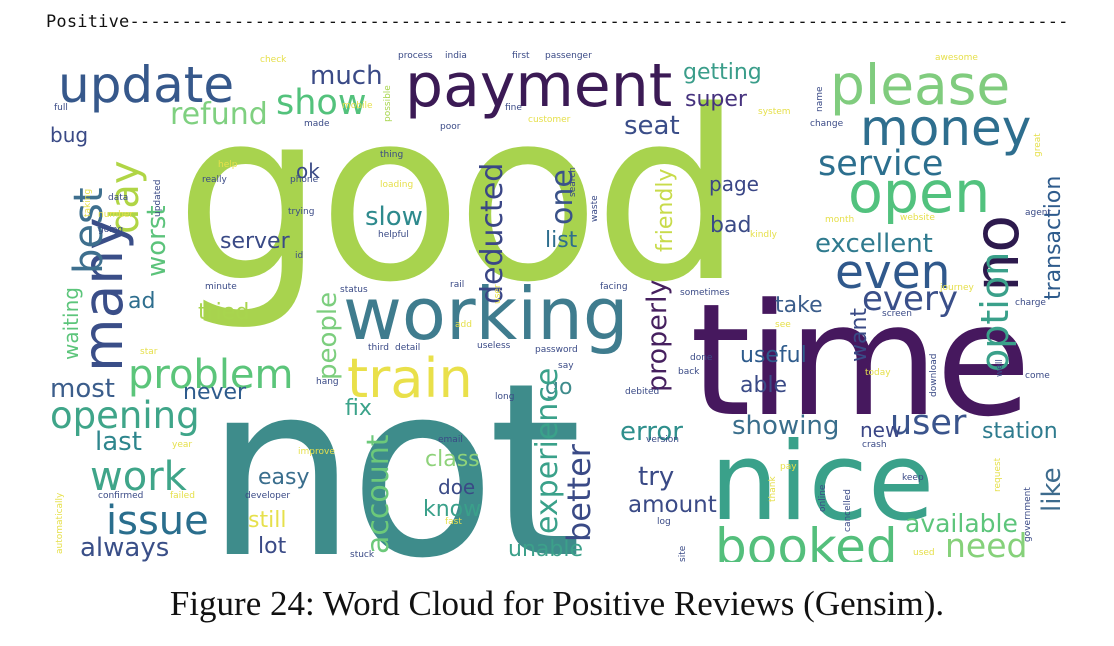 This screenshot has height=646, width=1114. Describe the element at coordinates (764, 235) in the screenshot. I see `word-kindly: kindly` at that location.